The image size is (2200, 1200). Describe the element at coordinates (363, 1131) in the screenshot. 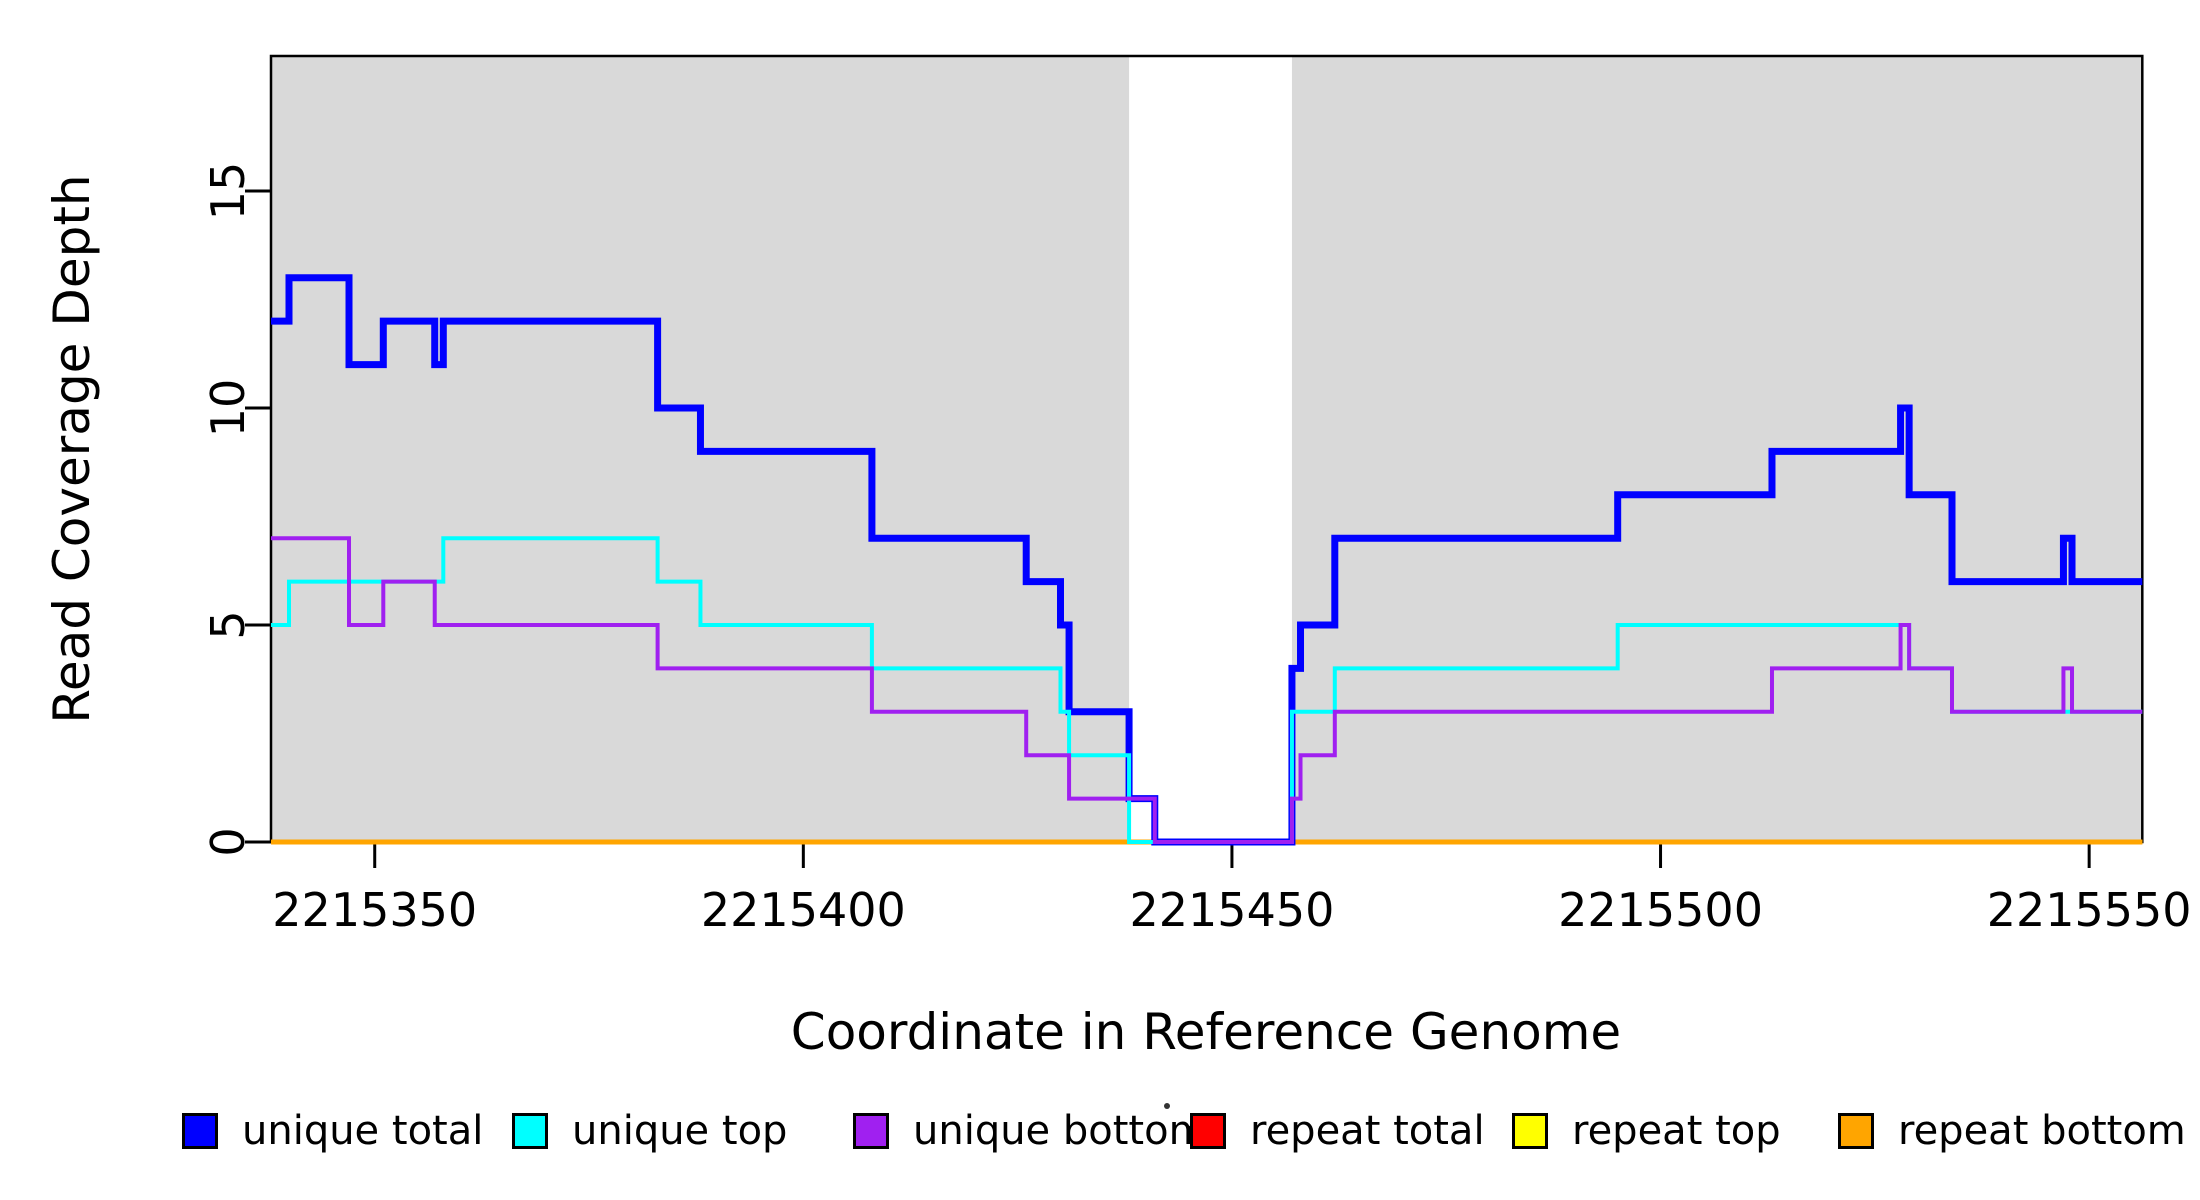

I see `legend-label: unique total` at that location.